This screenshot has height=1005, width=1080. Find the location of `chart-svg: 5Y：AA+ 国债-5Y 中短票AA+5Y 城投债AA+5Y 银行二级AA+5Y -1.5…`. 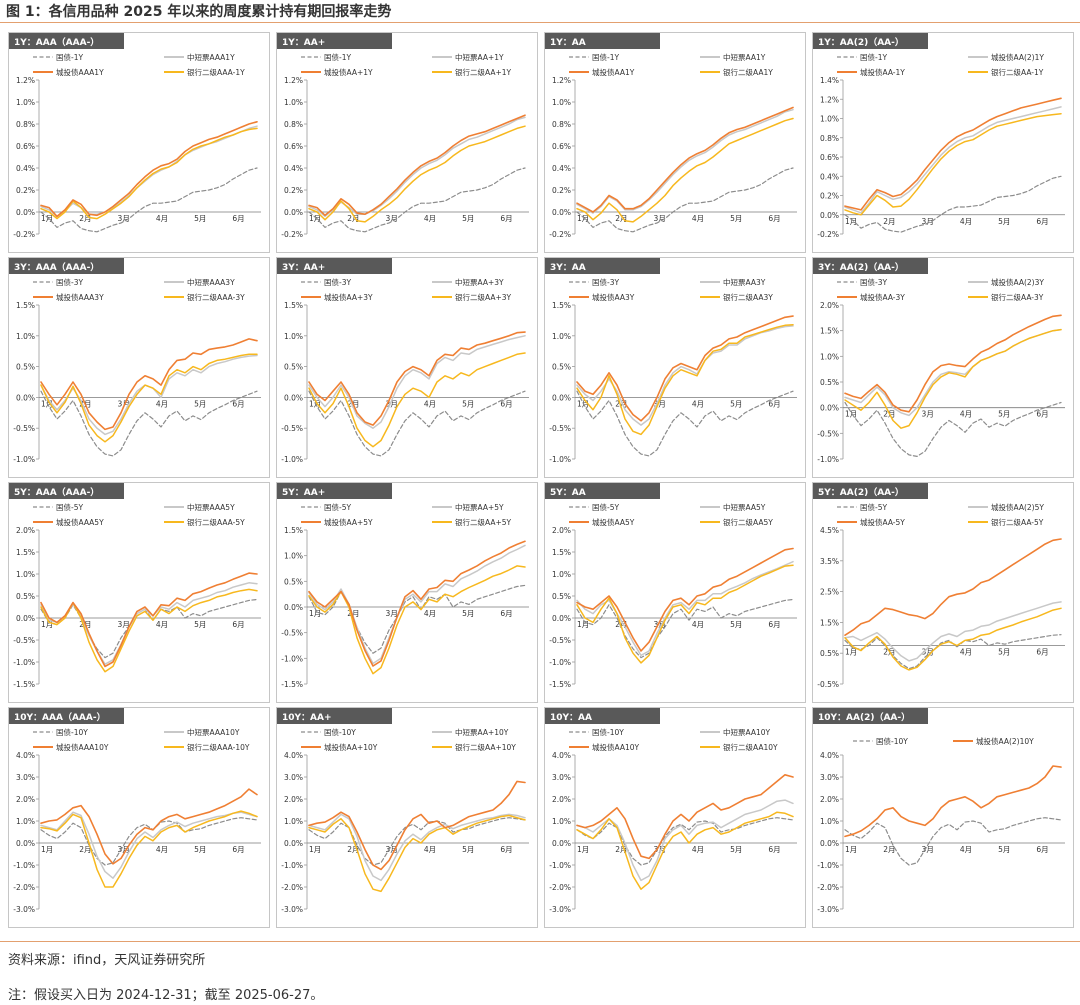

chart-svg: 5Y：AA+ 国债-5Y 中短票AA+5Y 城投债AA+5Y 银行二级AA+5Y -1.5… is located at coordinates (403, 586).